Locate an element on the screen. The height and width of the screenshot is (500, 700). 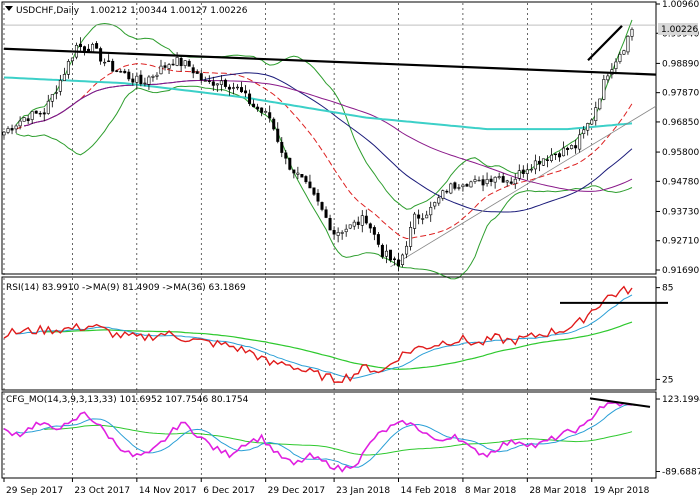
rising-channel-line is located at coordinates (523, 186).